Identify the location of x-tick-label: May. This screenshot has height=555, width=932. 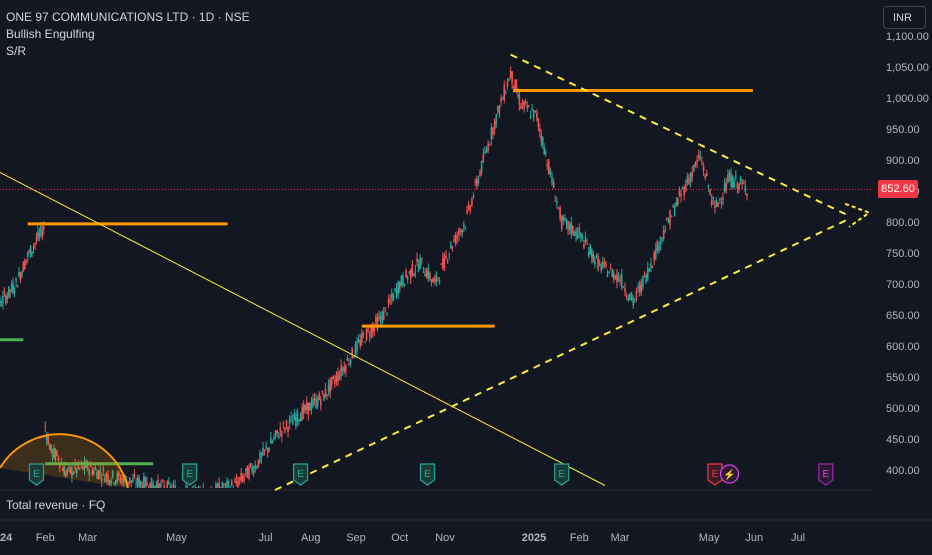
(176, 538).